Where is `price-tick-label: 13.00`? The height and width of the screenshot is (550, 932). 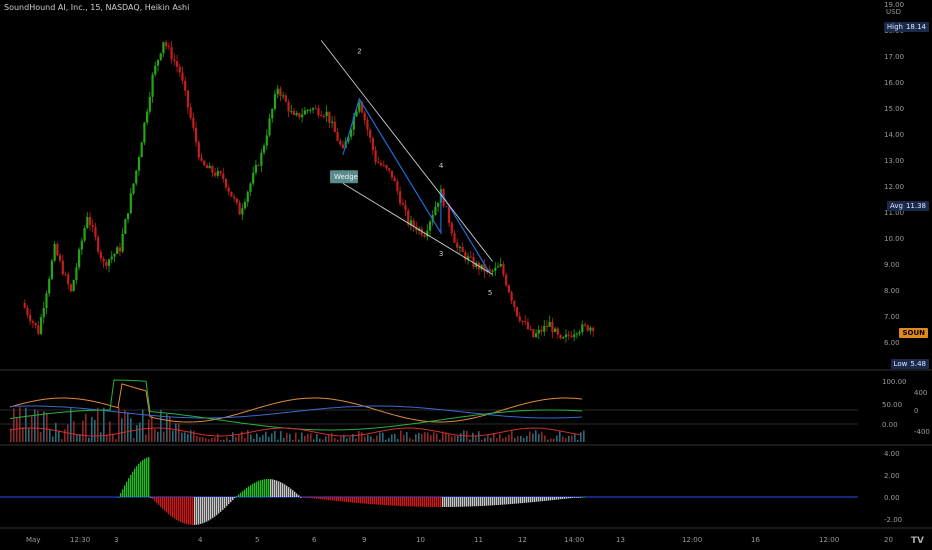
price-tick-label: 13.00 is located at coordinates (894, 161).